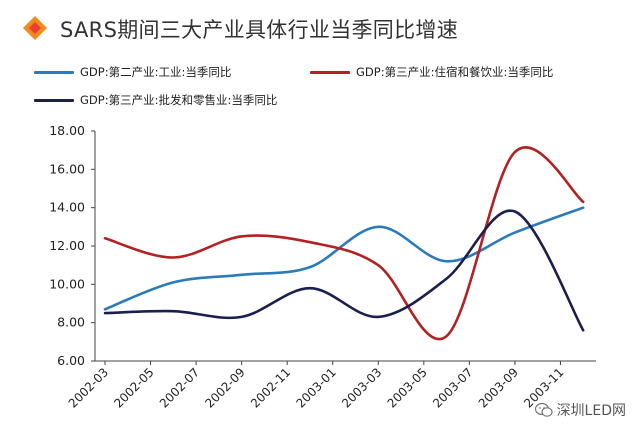 This screenshot has height=434, width=640. I want to click on y-tick-label: 18.00, so click(67, 130).